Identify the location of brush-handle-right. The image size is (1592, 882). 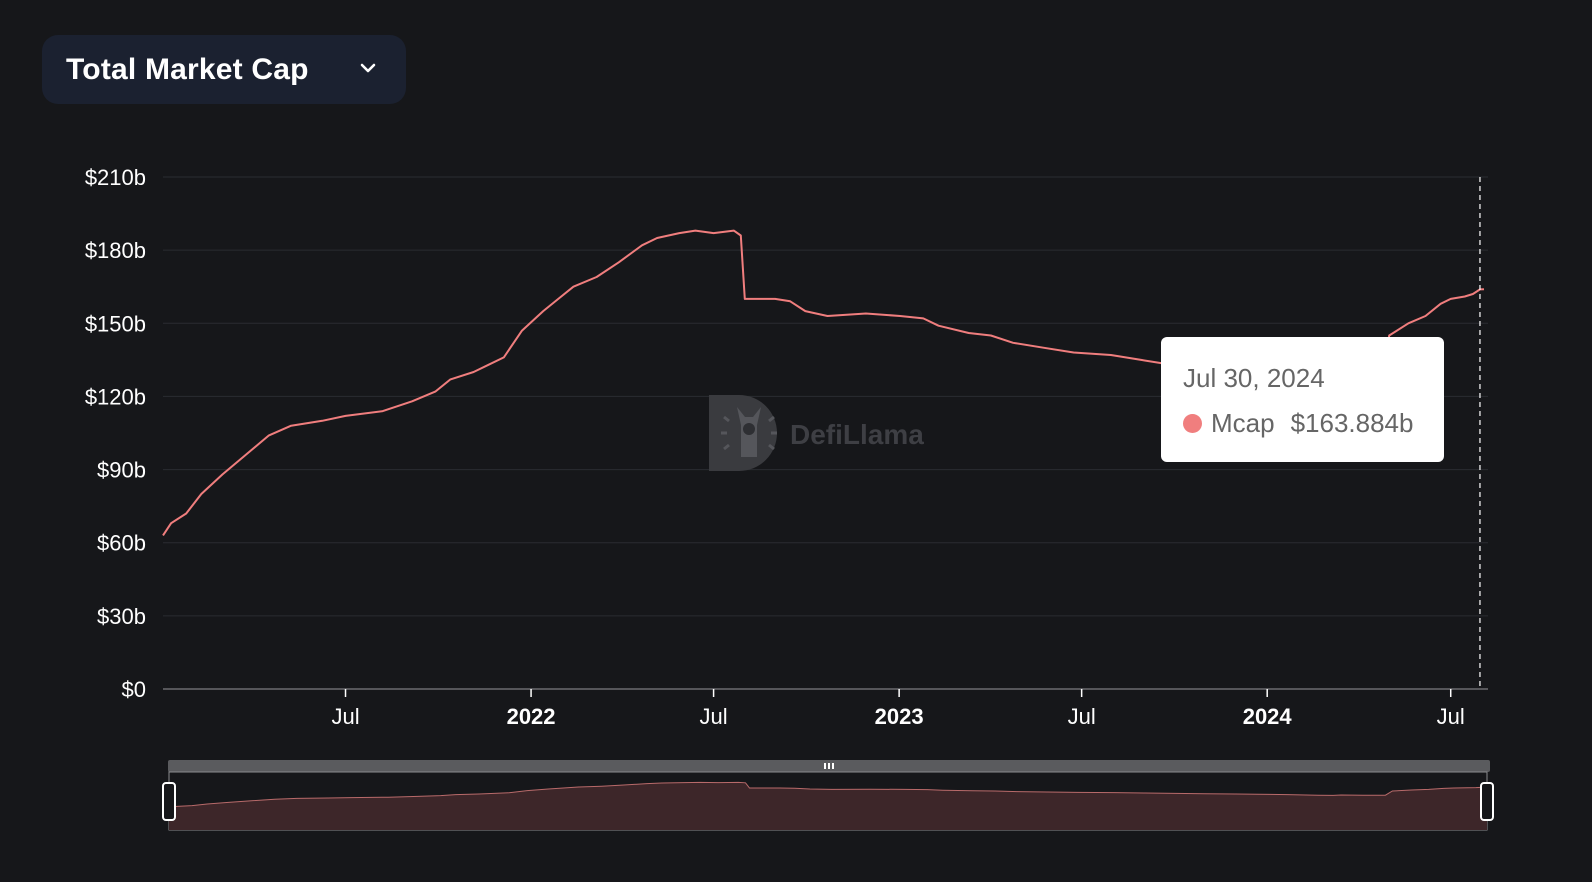
(1487, 801).